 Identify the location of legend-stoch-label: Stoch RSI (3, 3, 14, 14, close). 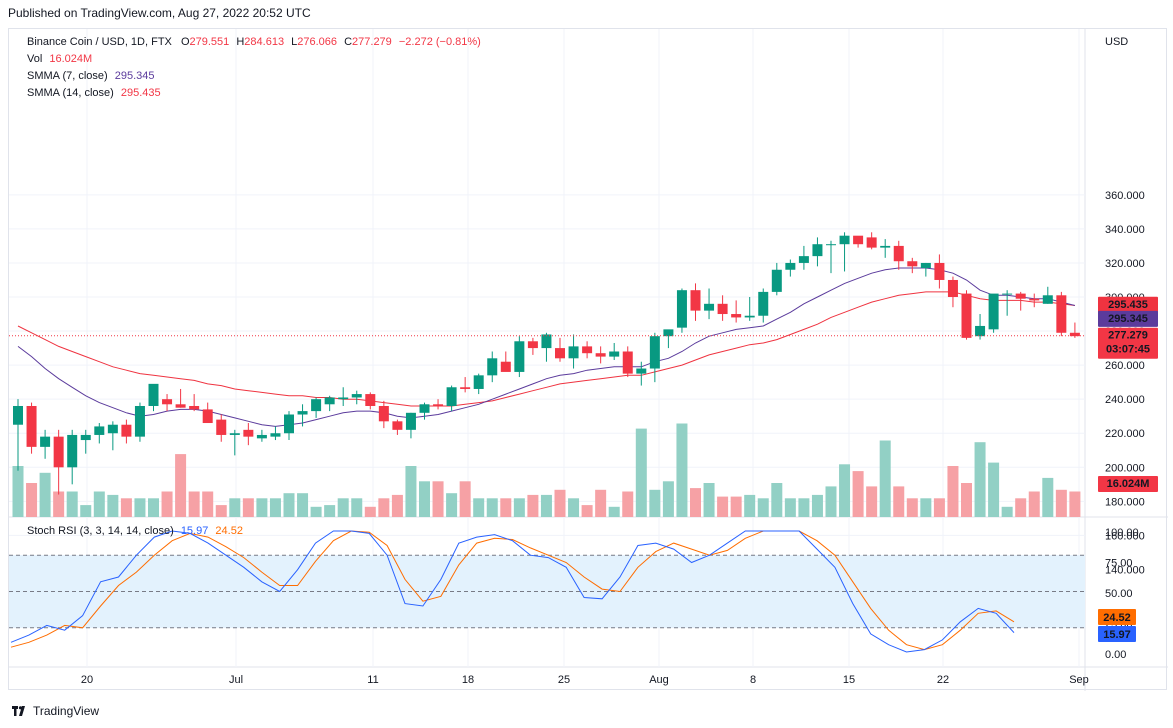
(100, 531).